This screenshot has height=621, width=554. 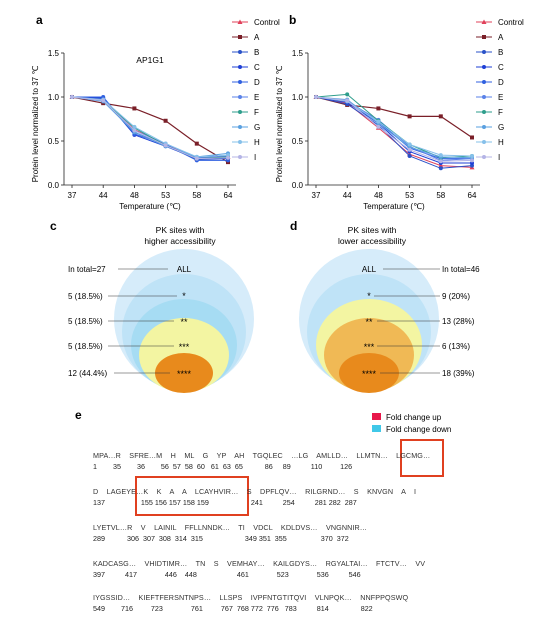 What do you see at coordinates (184, 347) in the screenshot?
I see `venn-c-level-3: ***` at bounding box center [184, 347].